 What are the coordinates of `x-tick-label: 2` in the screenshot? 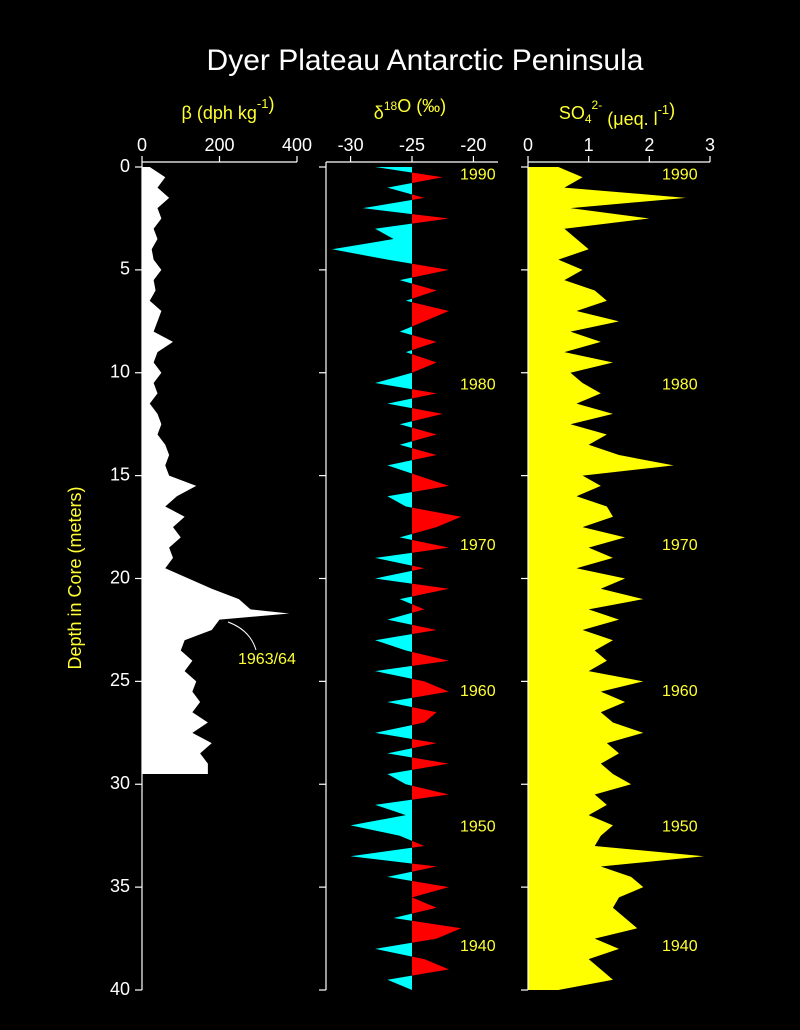 It's located at (649, 145).